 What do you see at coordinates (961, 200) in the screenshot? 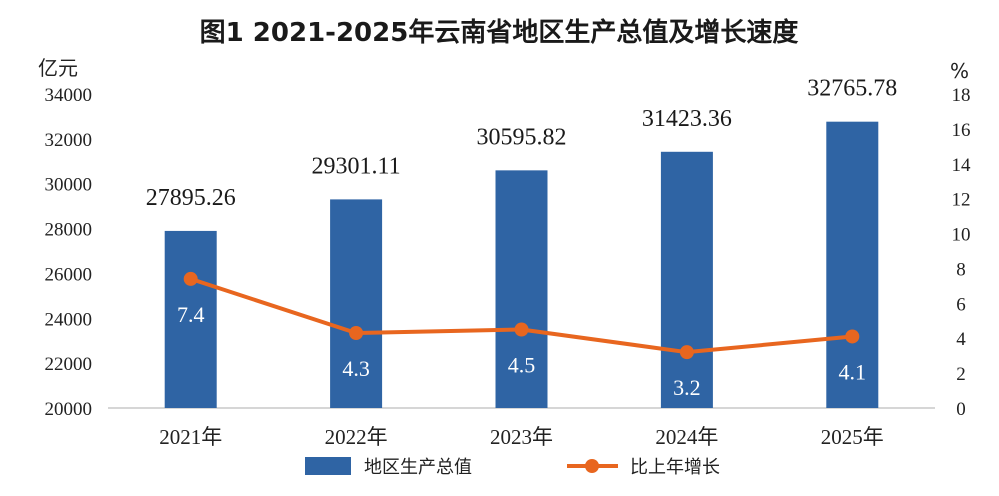
I see `right-tick-label: 12` at bounding box center [961, 200].